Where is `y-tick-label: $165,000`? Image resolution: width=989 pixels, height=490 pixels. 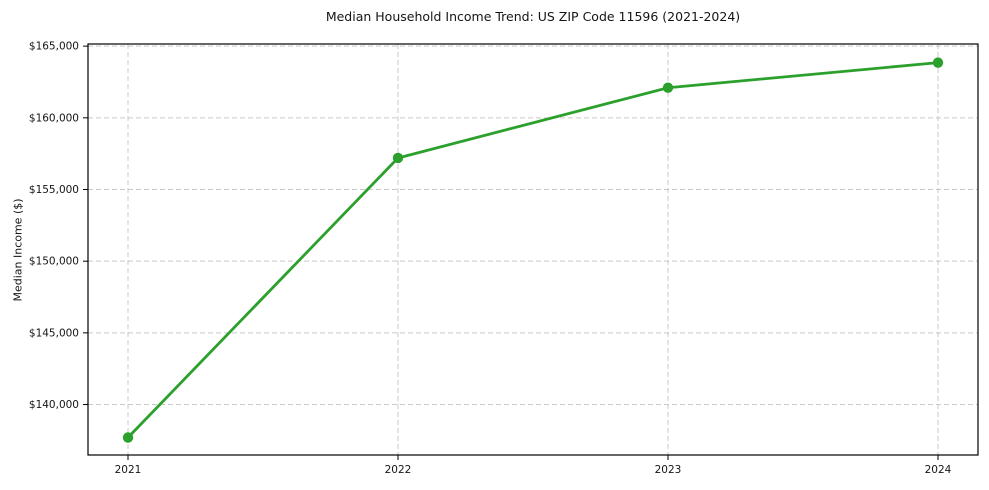
y-tick-label: $165,000 is located at coordinates (54, 47).